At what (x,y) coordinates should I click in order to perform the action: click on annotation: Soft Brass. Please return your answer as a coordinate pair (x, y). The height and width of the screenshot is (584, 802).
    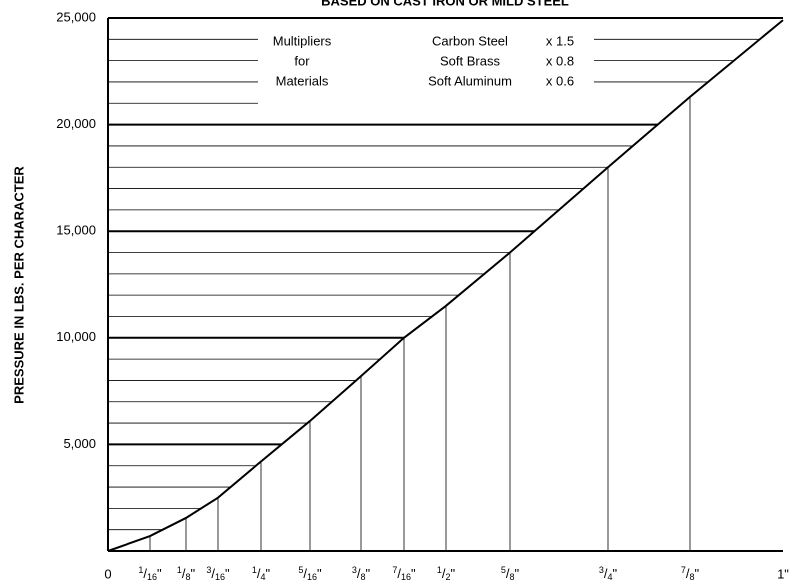
    Looking at the image, I should click on (470, 60).